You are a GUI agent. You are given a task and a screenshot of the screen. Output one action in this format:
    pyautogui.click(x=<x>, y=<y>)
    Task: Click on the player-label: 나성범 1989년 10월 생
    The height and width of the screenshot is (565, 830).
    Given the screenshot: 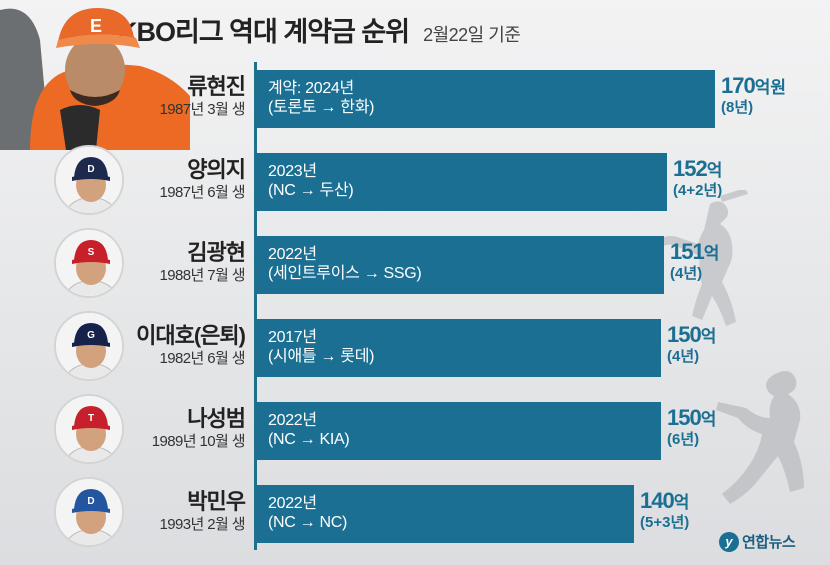 What is the action you would take?
    pyautogui.click(x=198, y=429)
    